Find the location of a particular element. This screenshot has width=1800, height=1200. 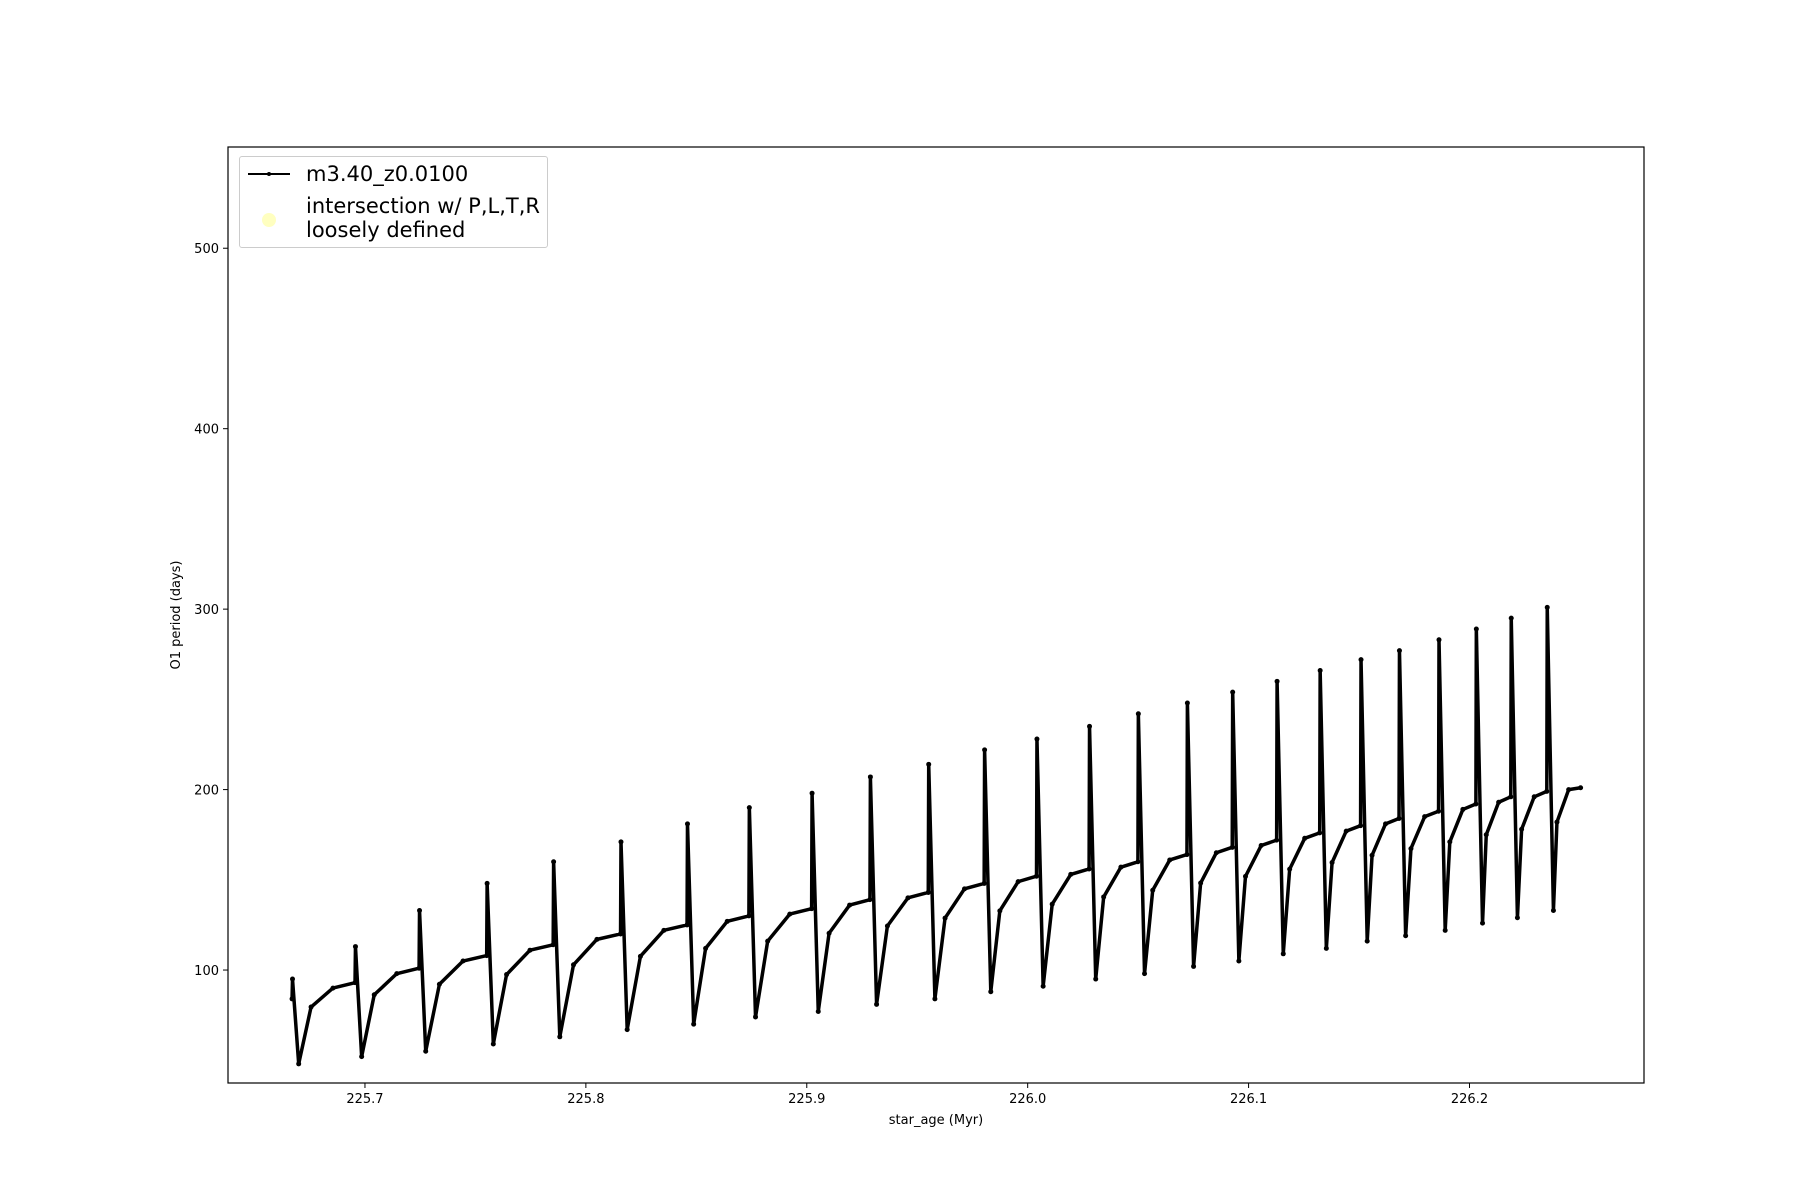

legend-label: intersection w/ P,L,T,R loosely defined is located at coordinates (423, 218).